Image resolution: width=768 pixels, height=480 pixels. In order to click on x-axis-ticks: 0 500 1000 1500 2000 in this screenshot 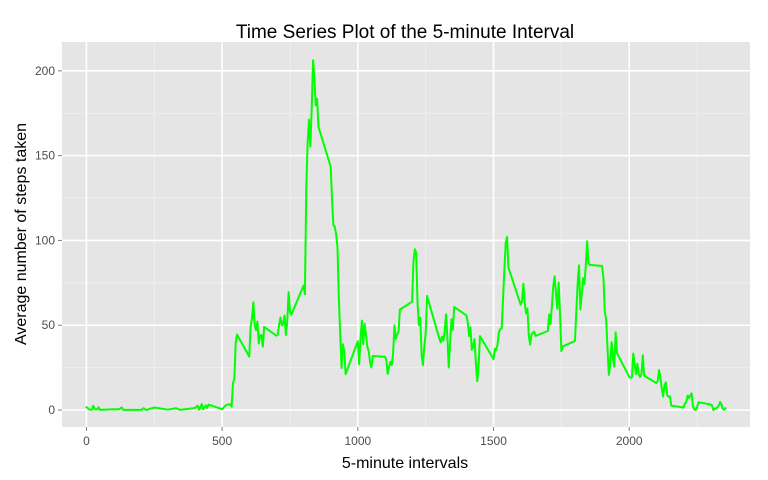, I will do `click(363, 437)`.